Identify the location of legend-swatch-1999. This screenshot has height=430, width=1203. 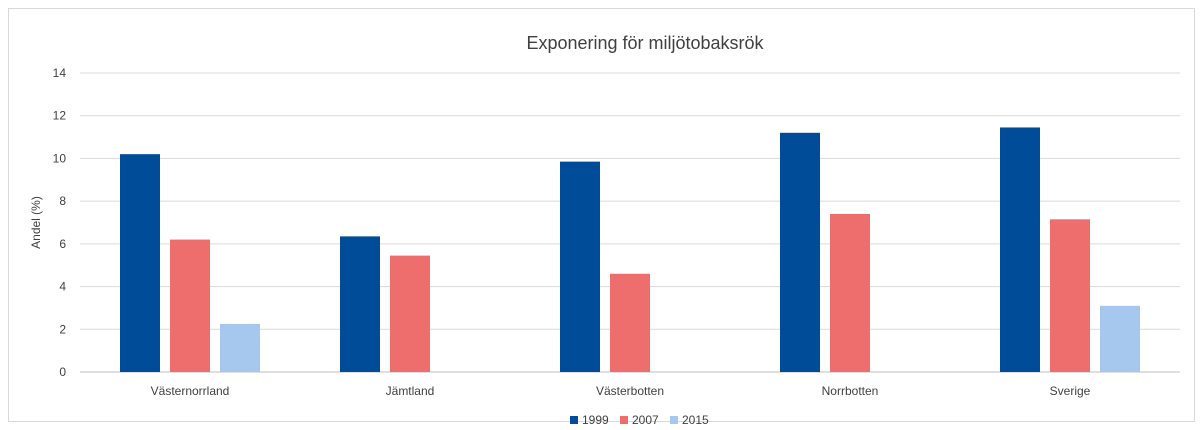
(574, 420).